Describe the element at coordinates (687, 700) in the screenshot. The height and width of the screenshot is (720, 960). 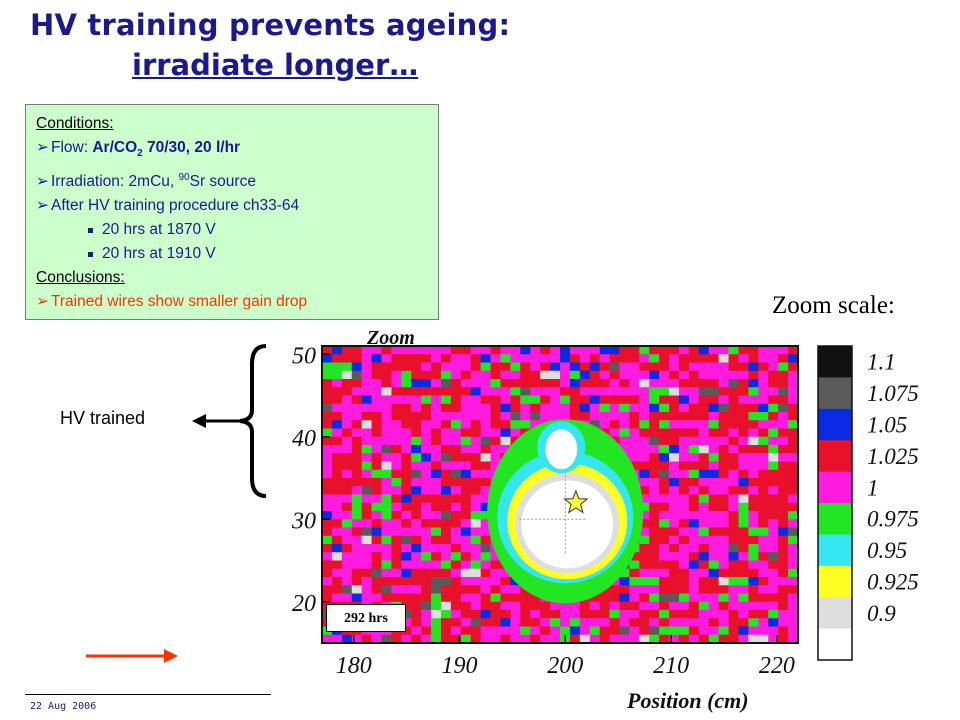
I see `x-axis-label: Position (cm)` at that location.